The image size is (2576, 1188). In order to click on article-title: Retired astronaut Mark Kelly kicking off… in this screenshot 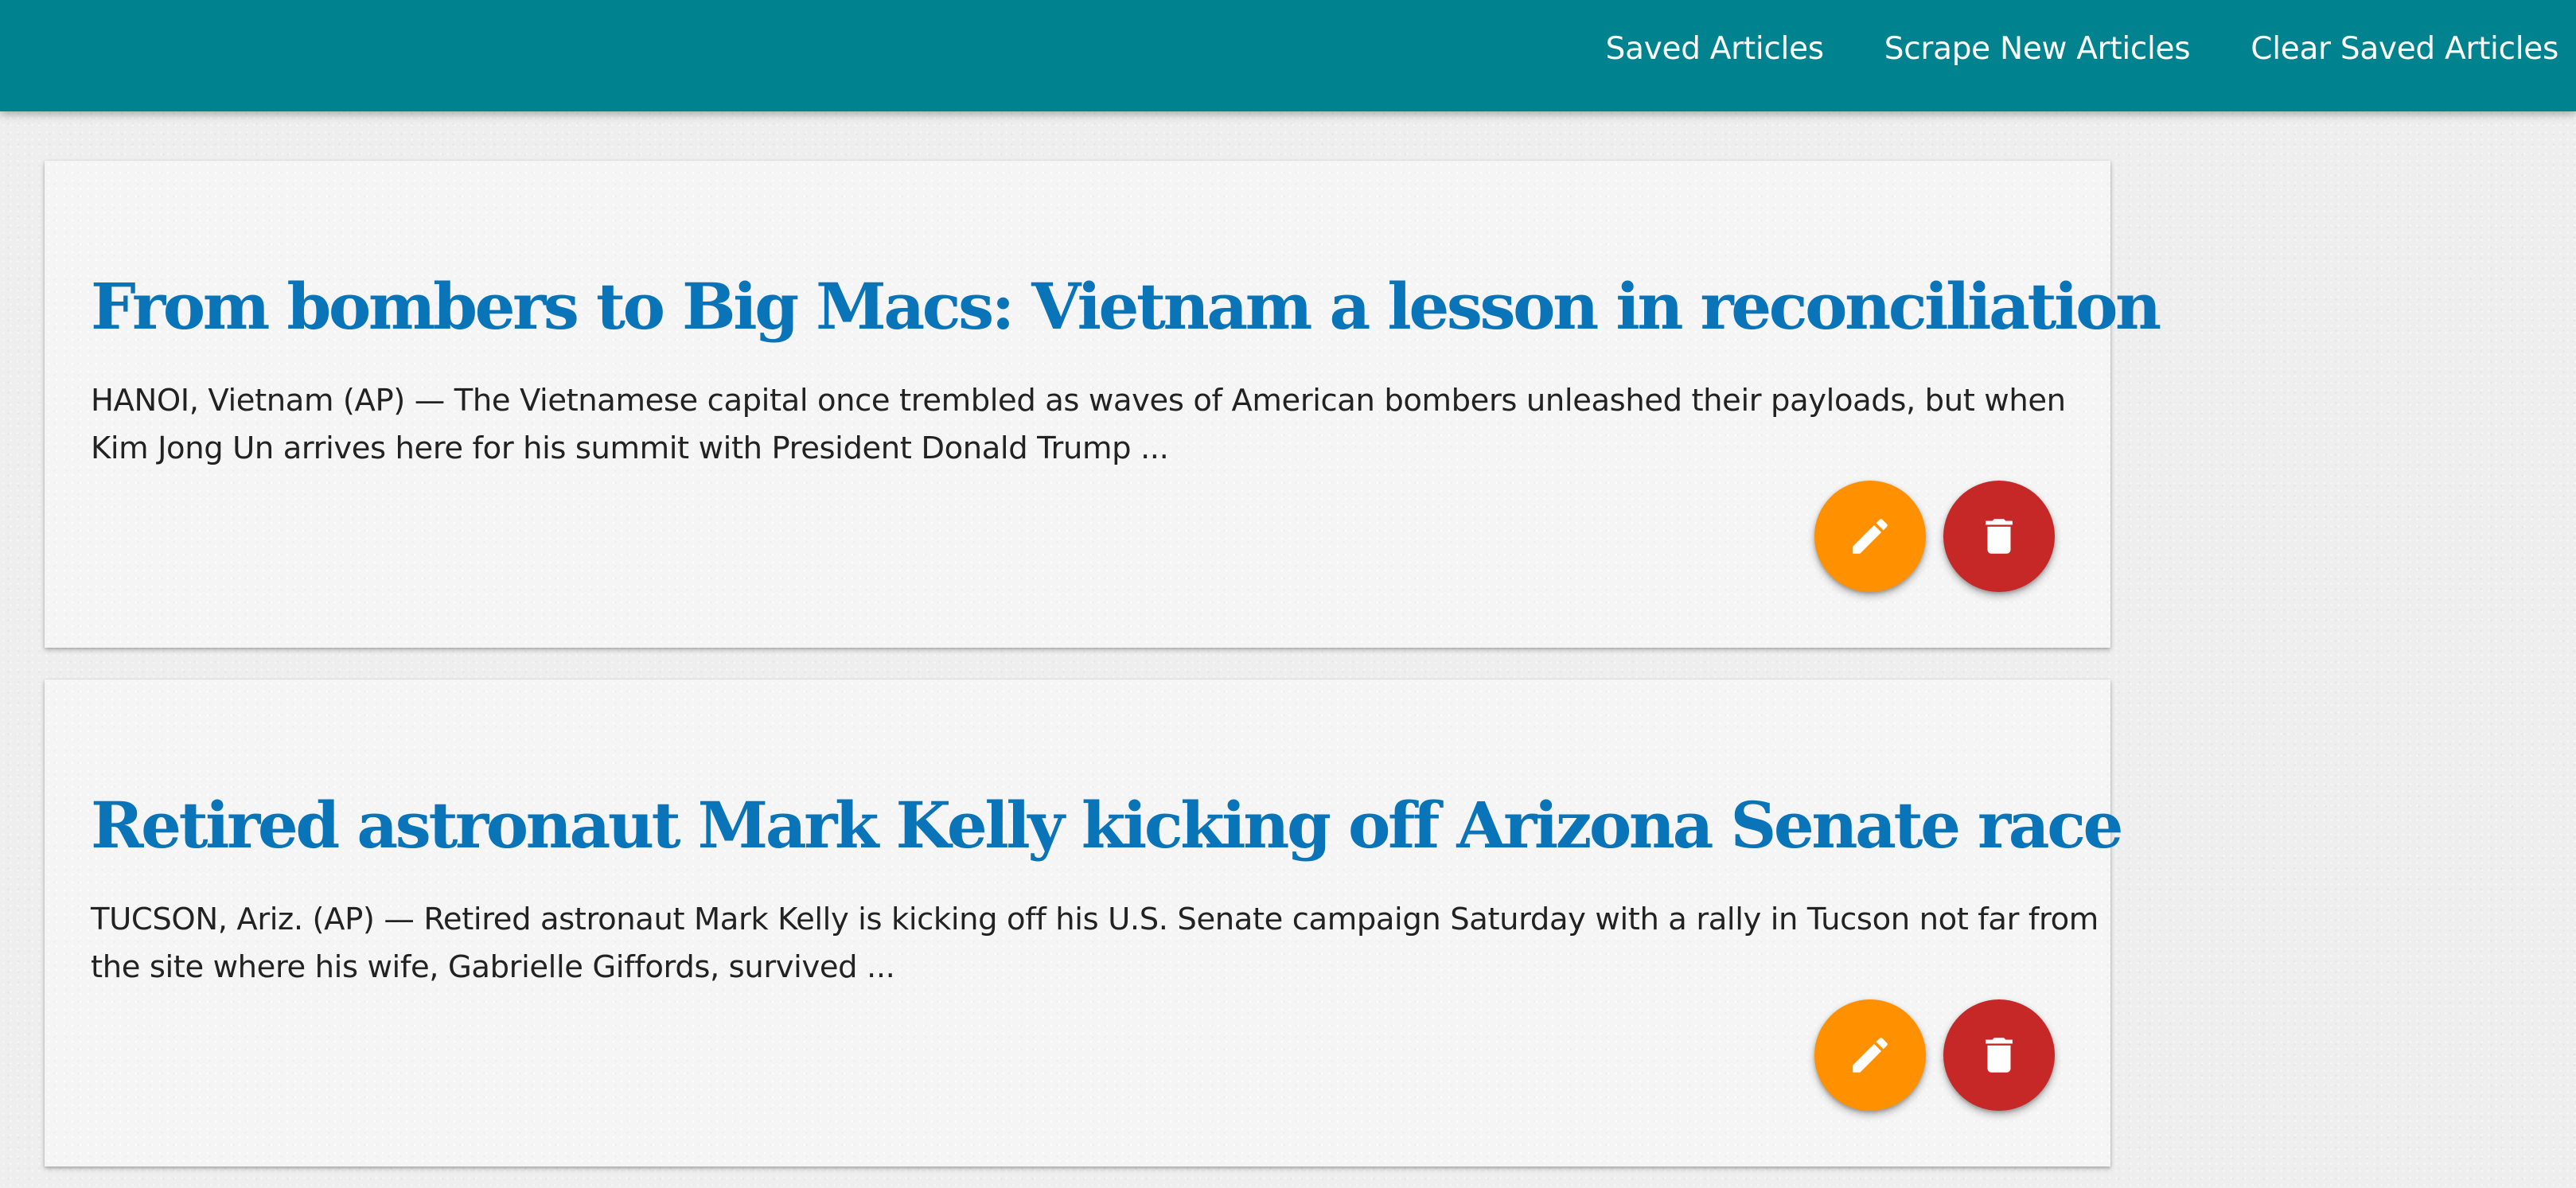, I will do `click(1107, 826)`.